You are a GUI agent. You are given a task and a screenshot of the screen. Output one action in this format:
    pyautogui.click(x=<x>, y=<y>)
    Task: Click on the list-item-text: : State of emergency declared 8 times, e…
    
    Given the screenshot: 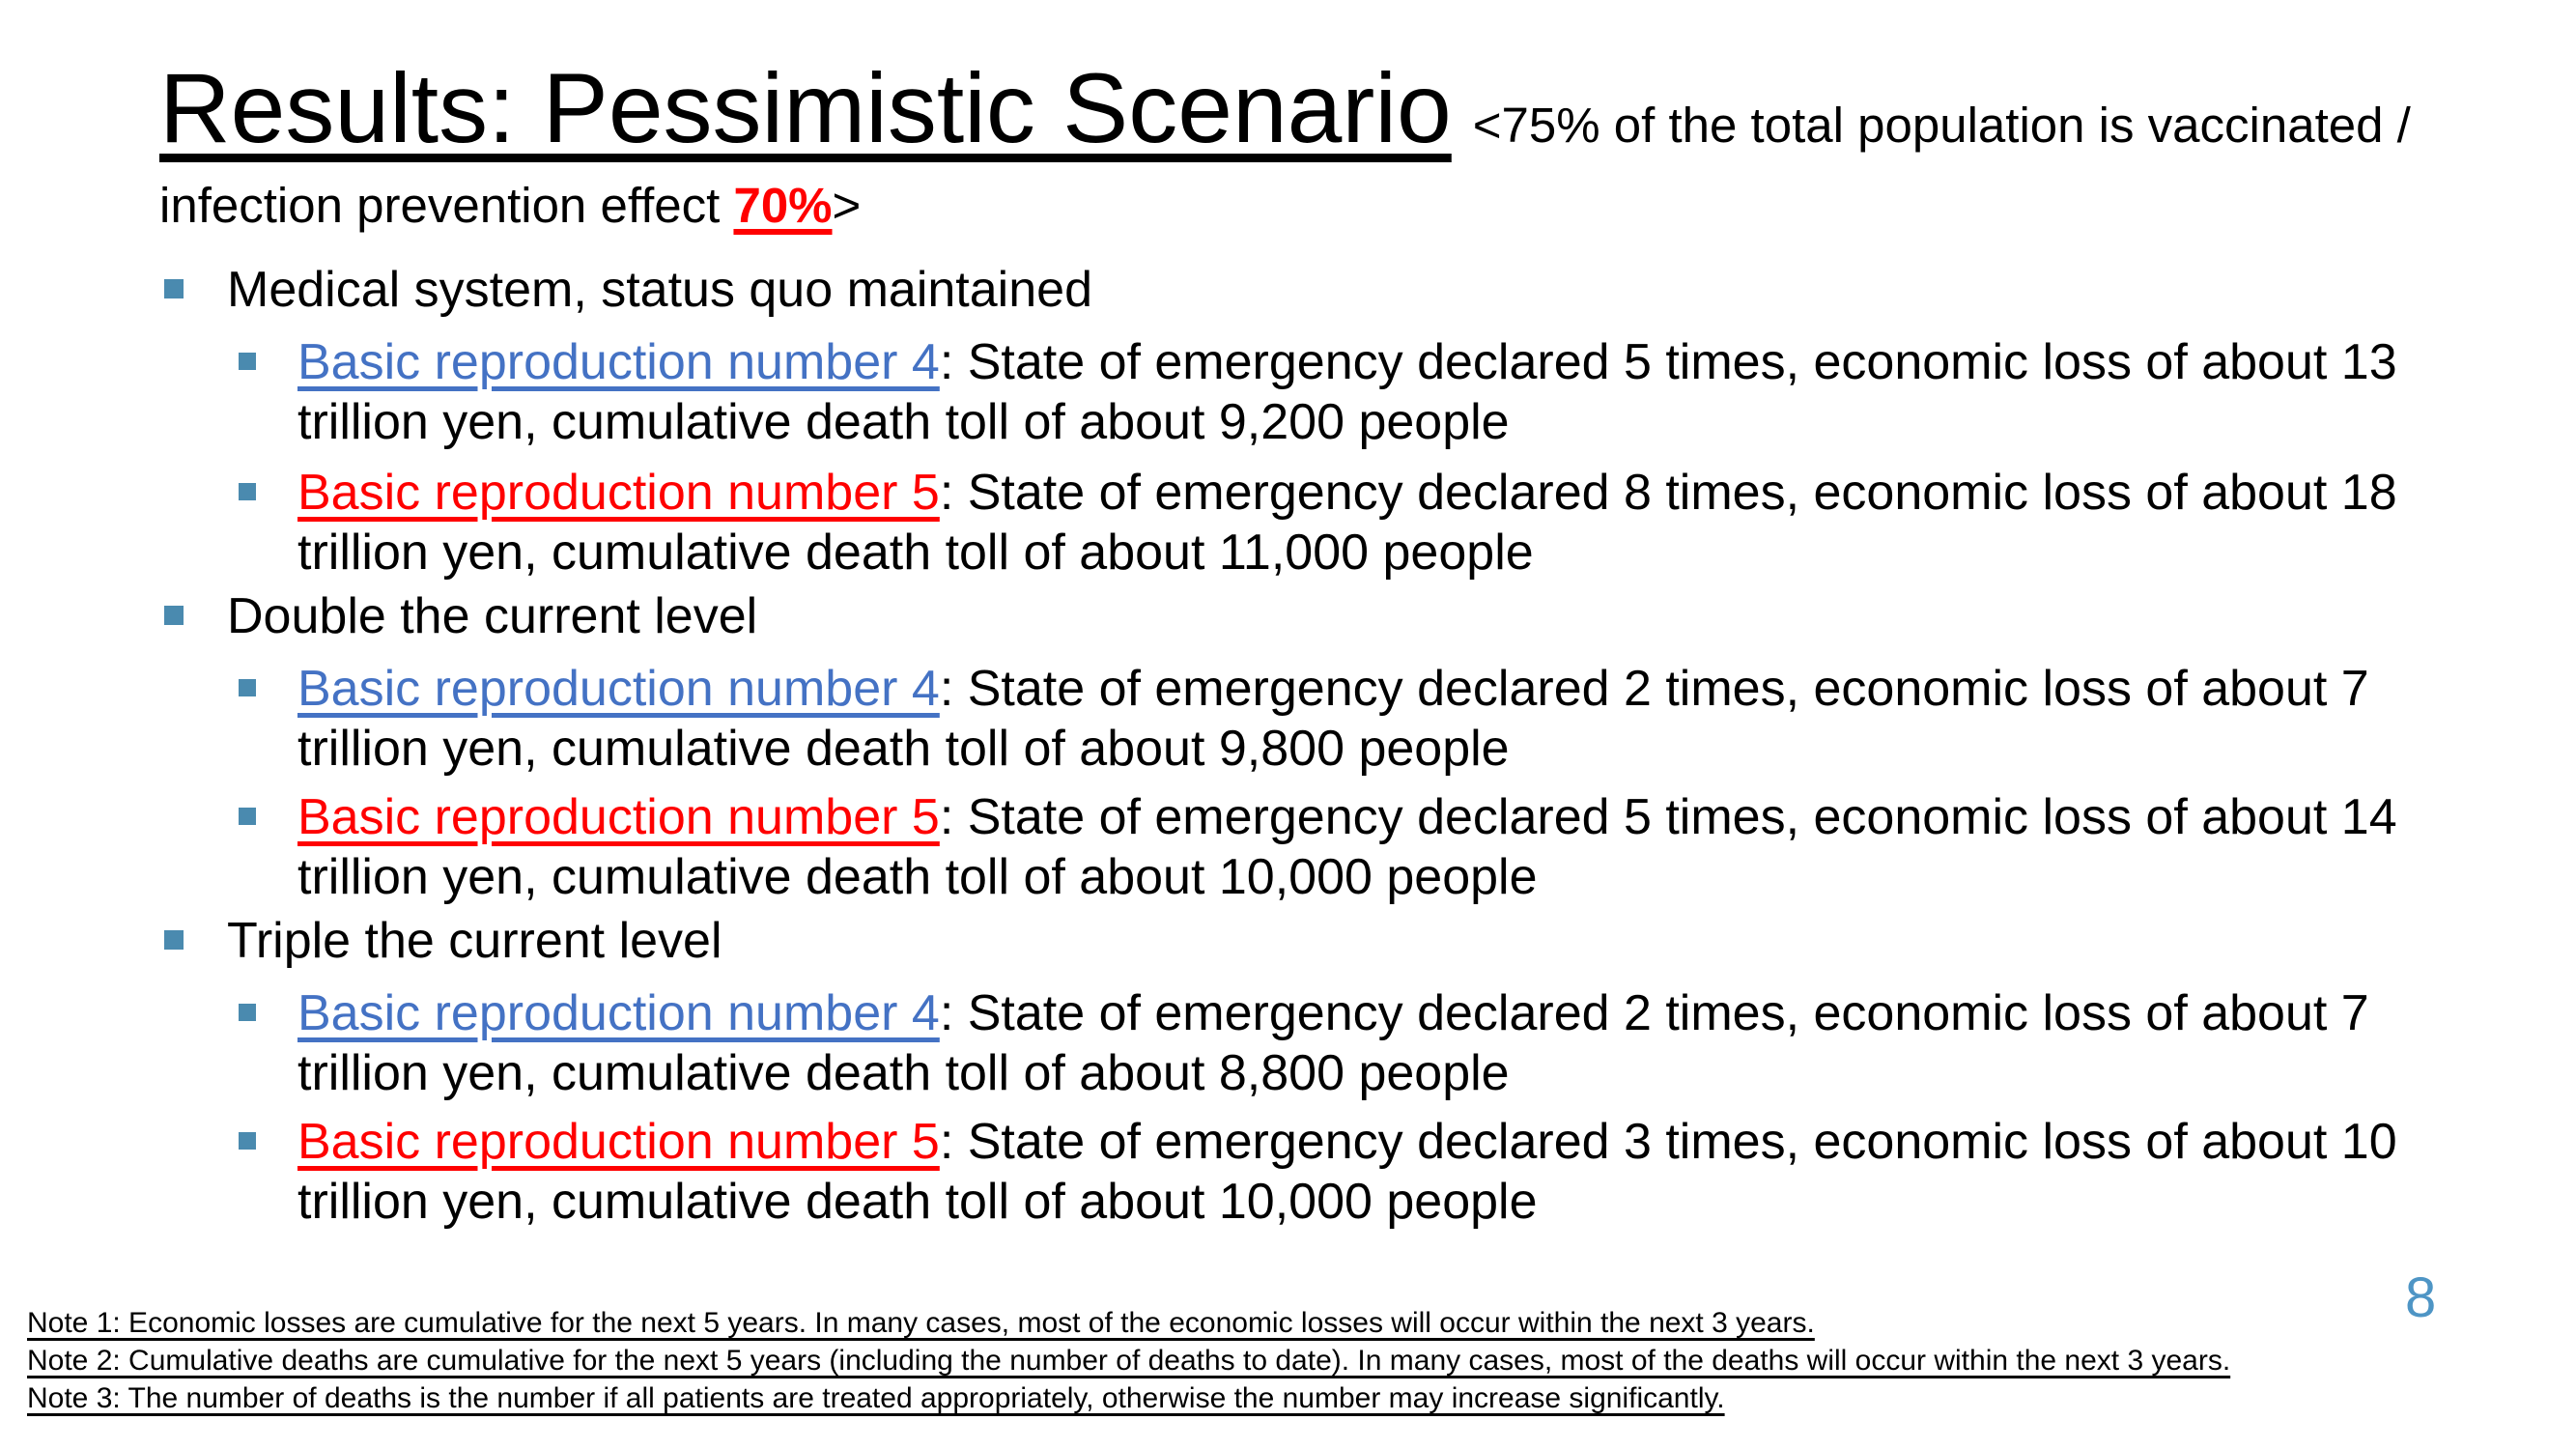 What is the action you would take?
    pyautogui.click(x=1347, y=523)
    